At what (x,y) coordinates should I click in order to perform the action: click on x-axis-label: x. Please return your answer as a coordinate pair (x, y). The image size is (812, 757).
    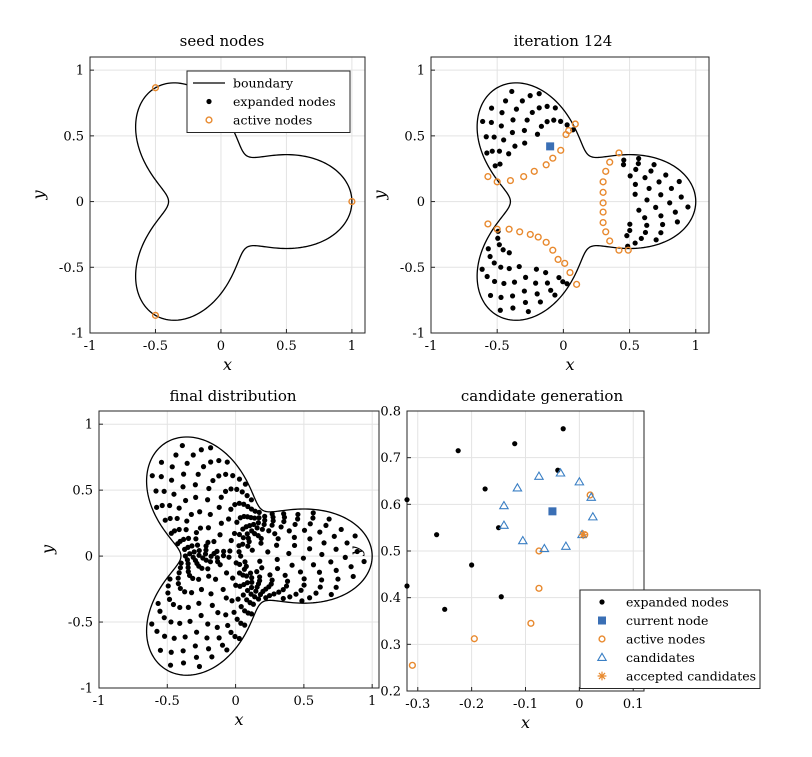
    Looking at the image, I should click on (227, 364).